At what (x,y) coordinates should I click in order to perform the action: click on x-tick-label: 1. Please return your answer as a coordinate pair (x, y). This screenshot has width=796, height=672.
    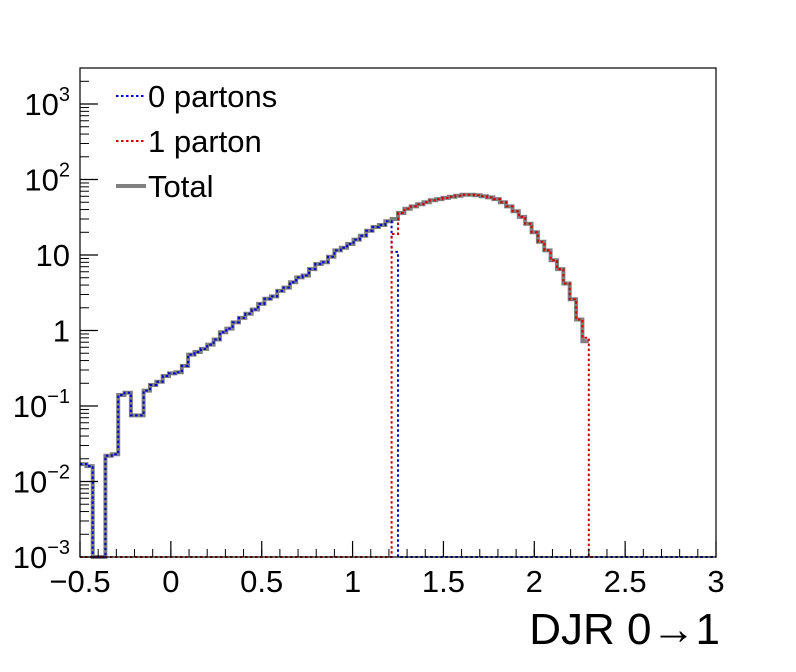
    Looking at the image, I should click on (352, 581).